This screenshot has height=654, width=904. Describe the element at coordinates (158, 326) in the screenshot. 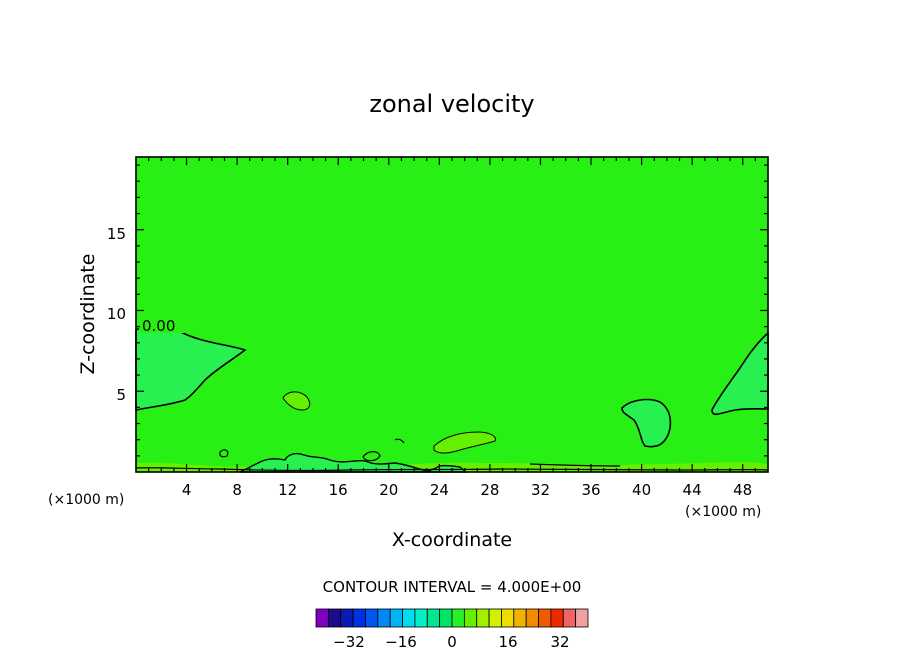

I see `contour-label: 0.00` at that location.